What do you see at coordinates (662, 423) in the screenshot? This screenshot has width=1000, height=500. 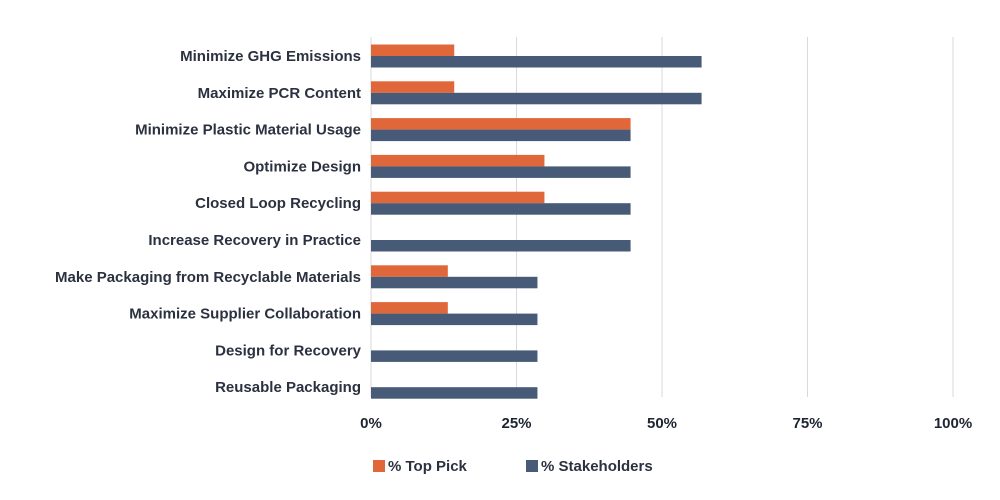 I see `x-tick-label: 50%` at bounding box center [662, 423].